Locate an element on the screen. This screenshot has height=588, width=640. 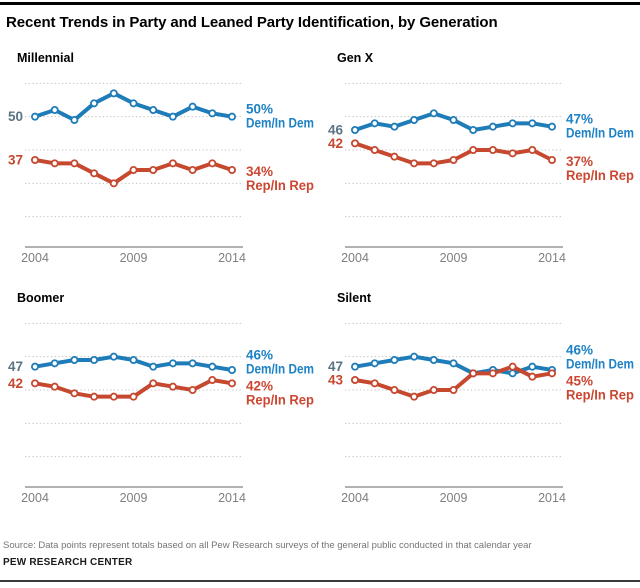
series-end-label: 50% is located at coordinates (259, 109).